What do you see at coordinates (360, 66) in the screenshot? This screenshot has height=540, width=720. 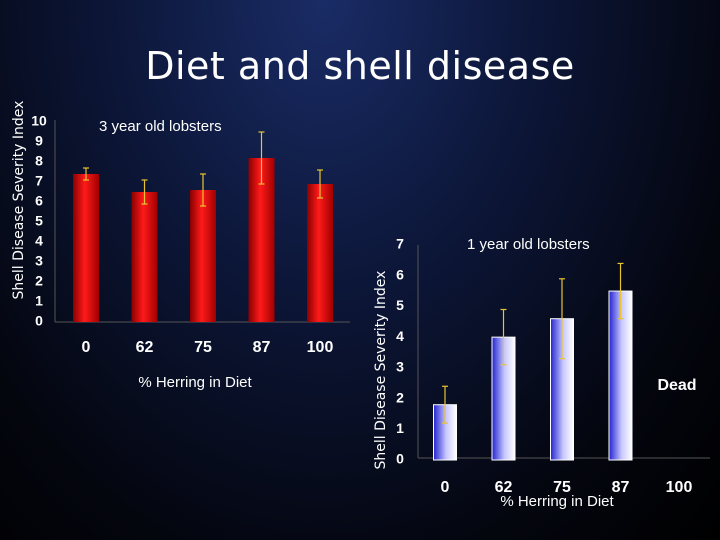 I see `slide-title: Diet and shell disease` at bounding box center [360, 66].